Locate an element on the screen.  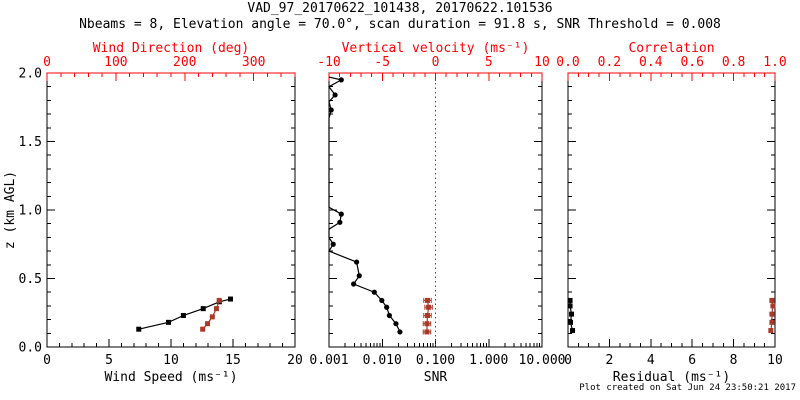
top-tick-label: -10 is located at coordinates (328, 62).